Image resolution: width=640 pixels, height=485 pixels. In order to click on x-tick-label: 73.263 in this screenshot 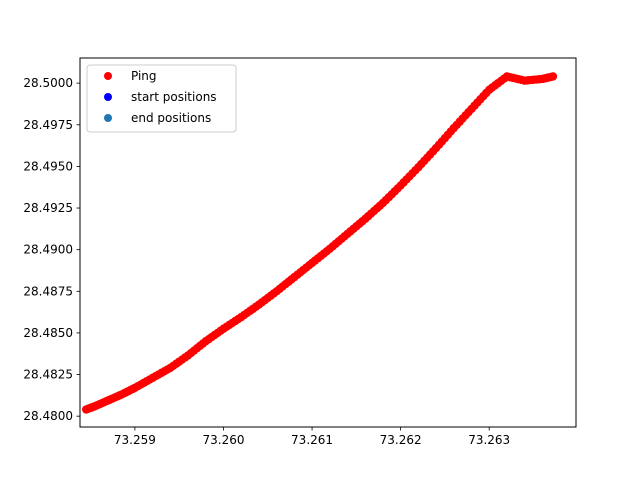, I will do `click(489, 440)`.